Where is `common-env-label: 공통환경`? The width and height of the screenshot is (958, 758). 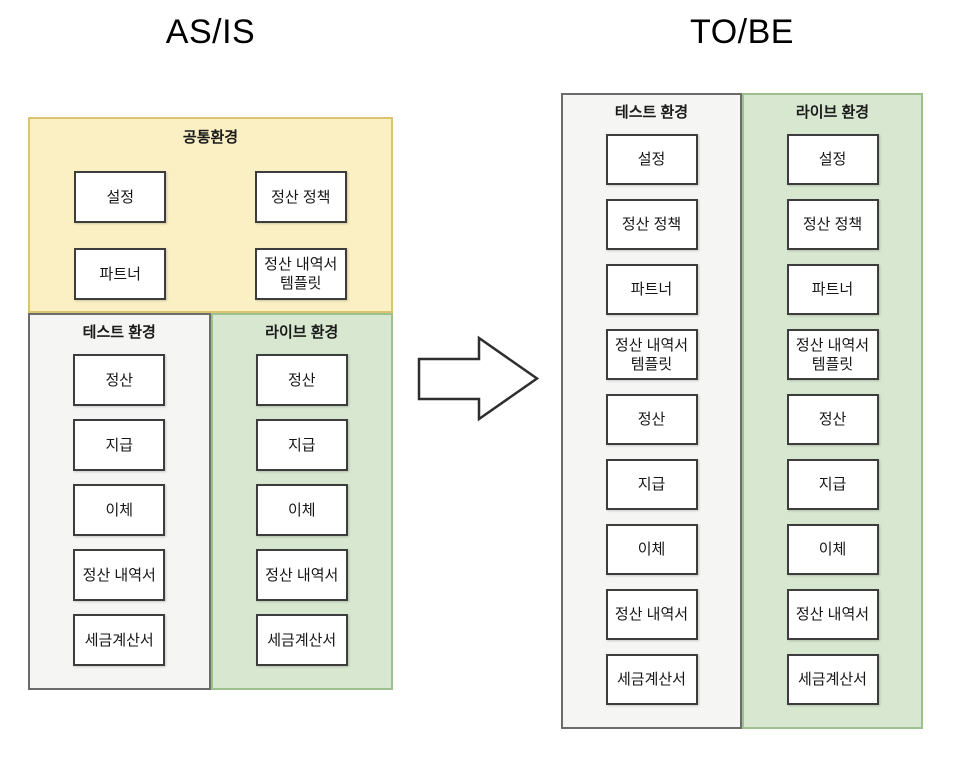
common-env-label: 공통환경 is located at coordinates (210, 137).